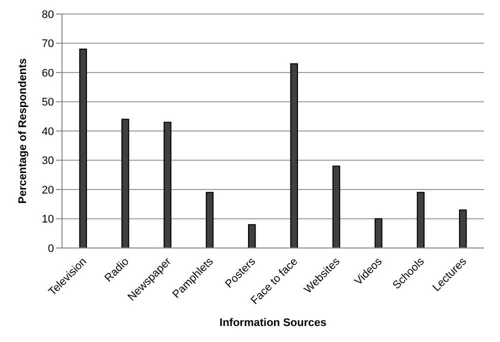 Image resolution: width=500 pixels, height=342 pixels. Describe the element at coordinates (48, 44) in the screenshot. I see `y-tick-label: 70` at that location.